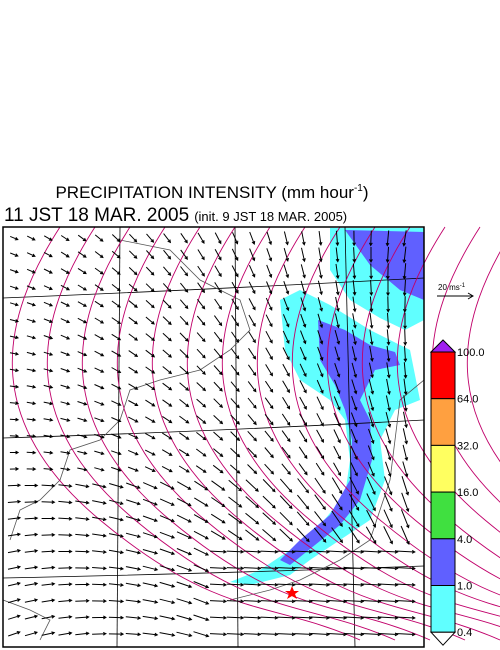  I want to click on wind-scale-sup: -1, so click(463, 286).